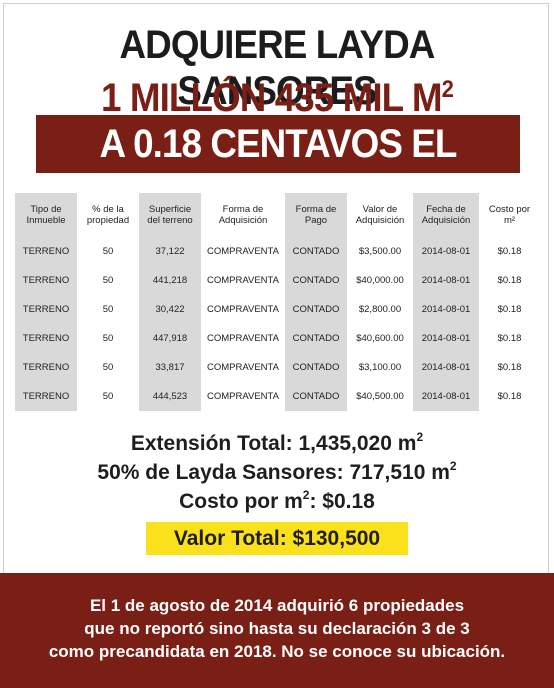  I want to click on table-cell: 441,218, so click(170, 280).